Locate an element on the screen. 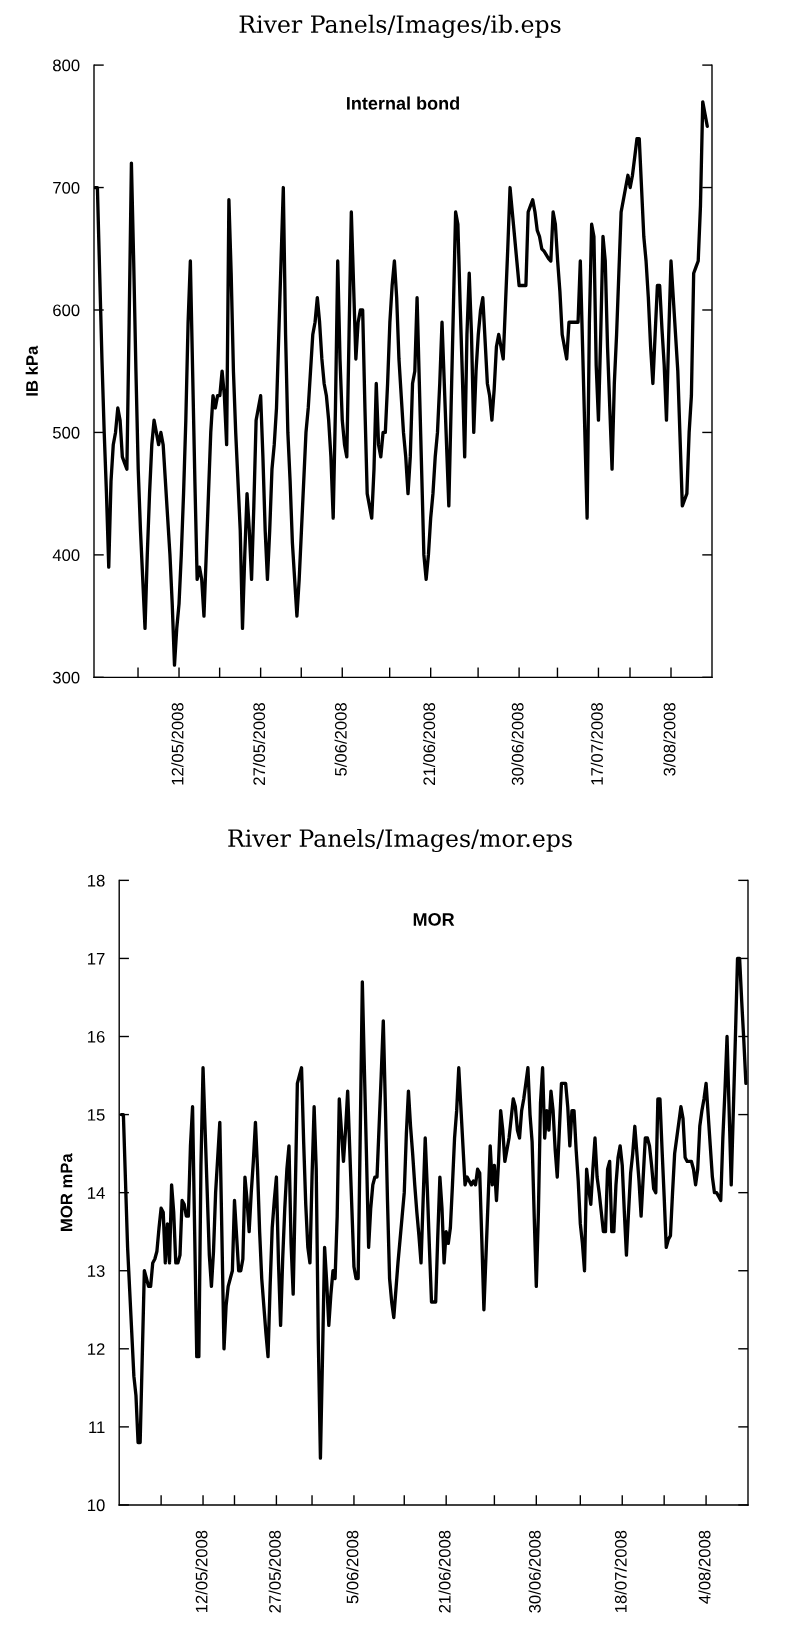 Image resolution: width=800 pixels, height=1648 pixels. text: Internal bond is located at coordinates (403, 103).